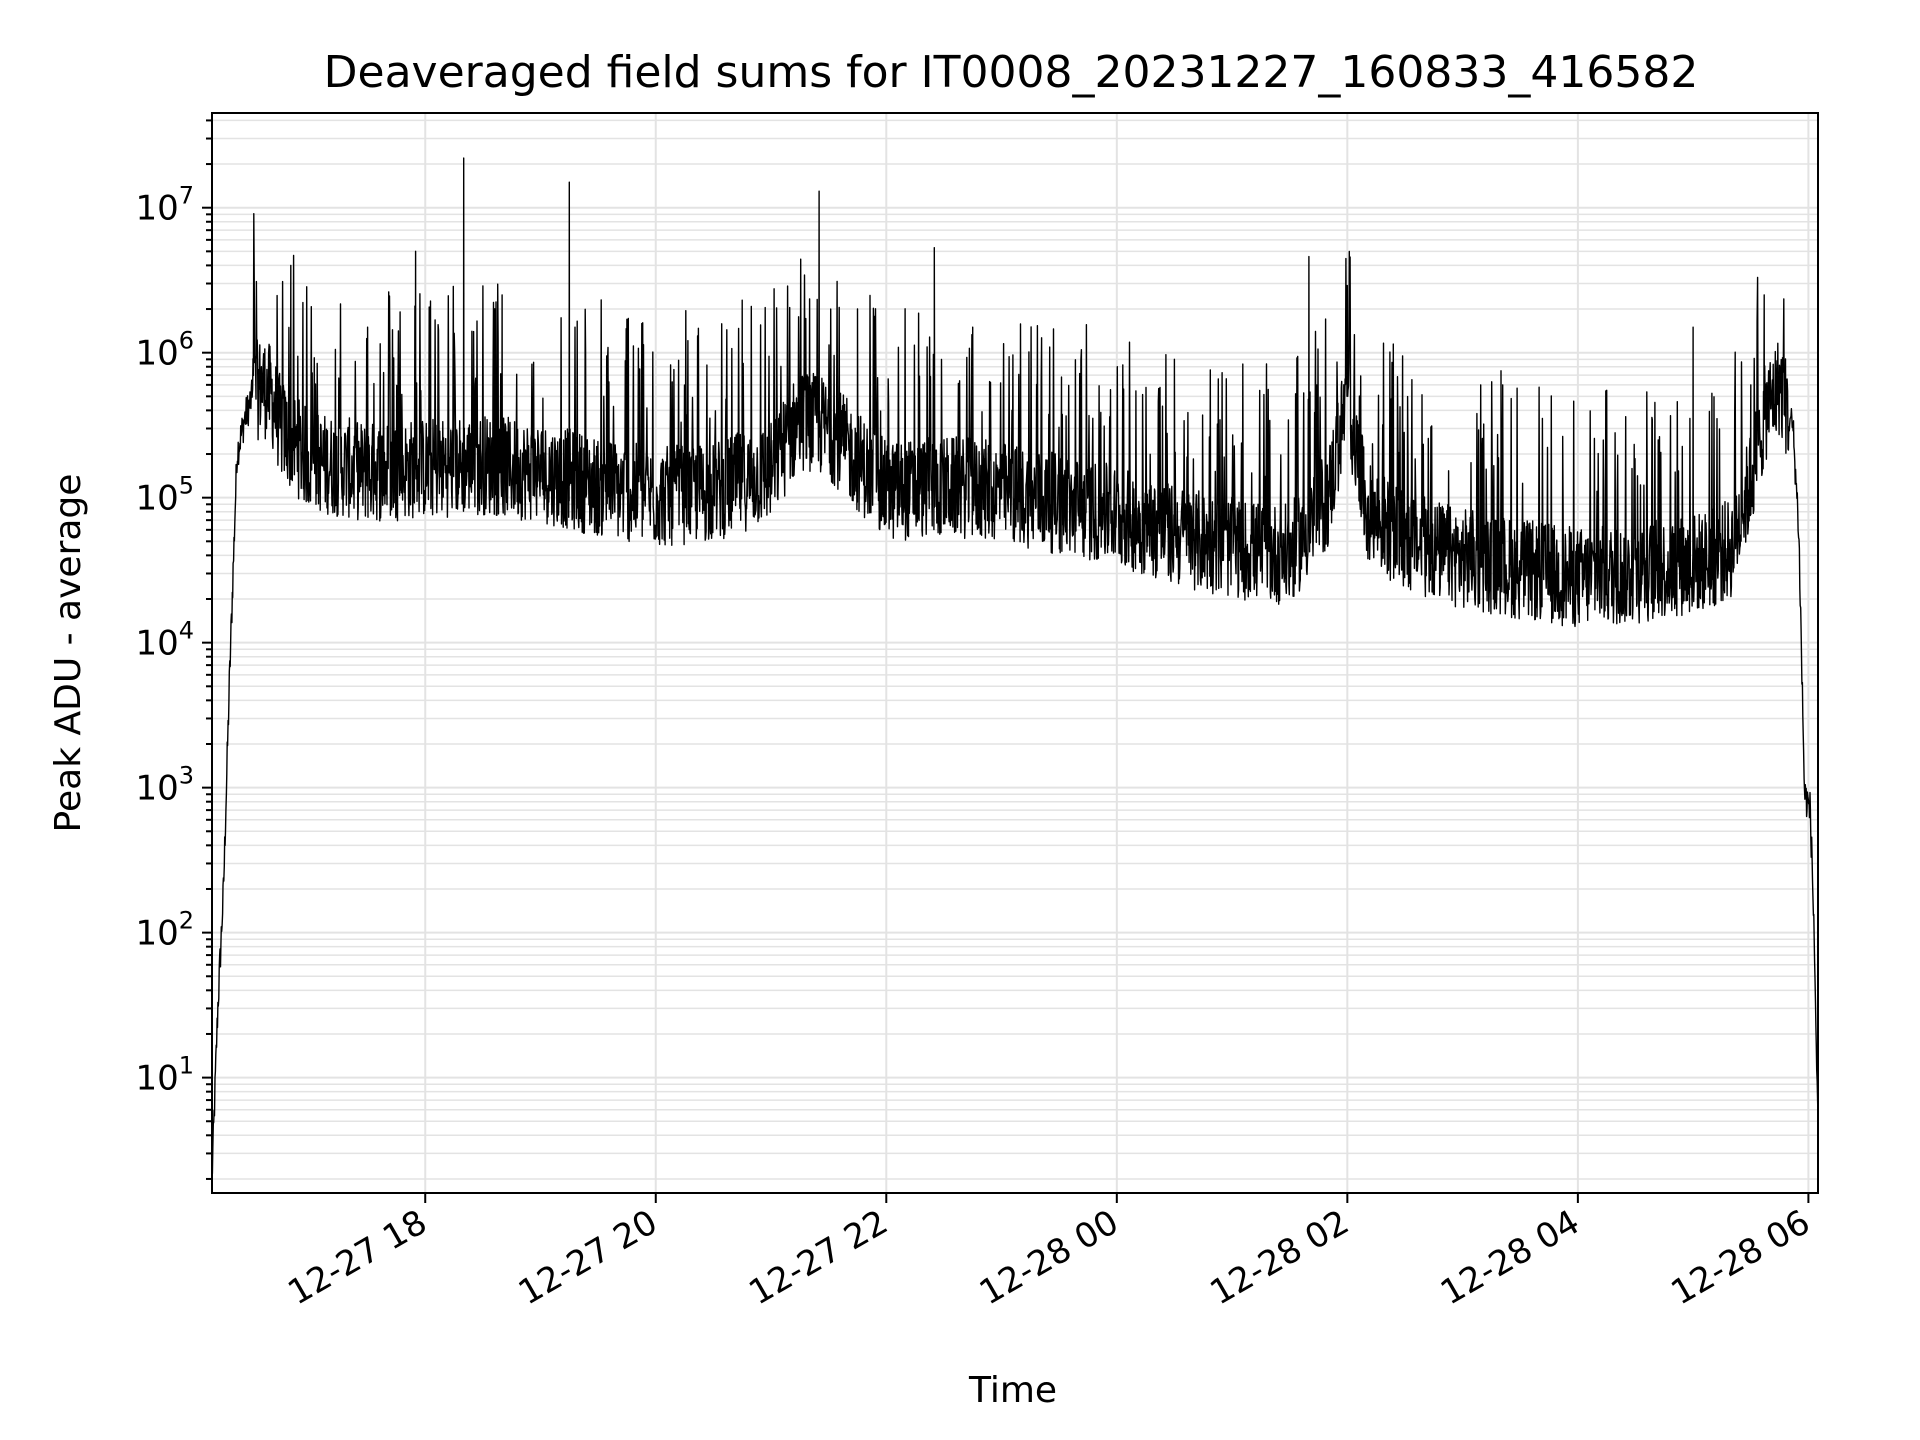 The image size is (1920, 1440). Describe the element at coordinates (164, 350) in the screenshot. I see `y-tick-label: 10⁶` at that location.